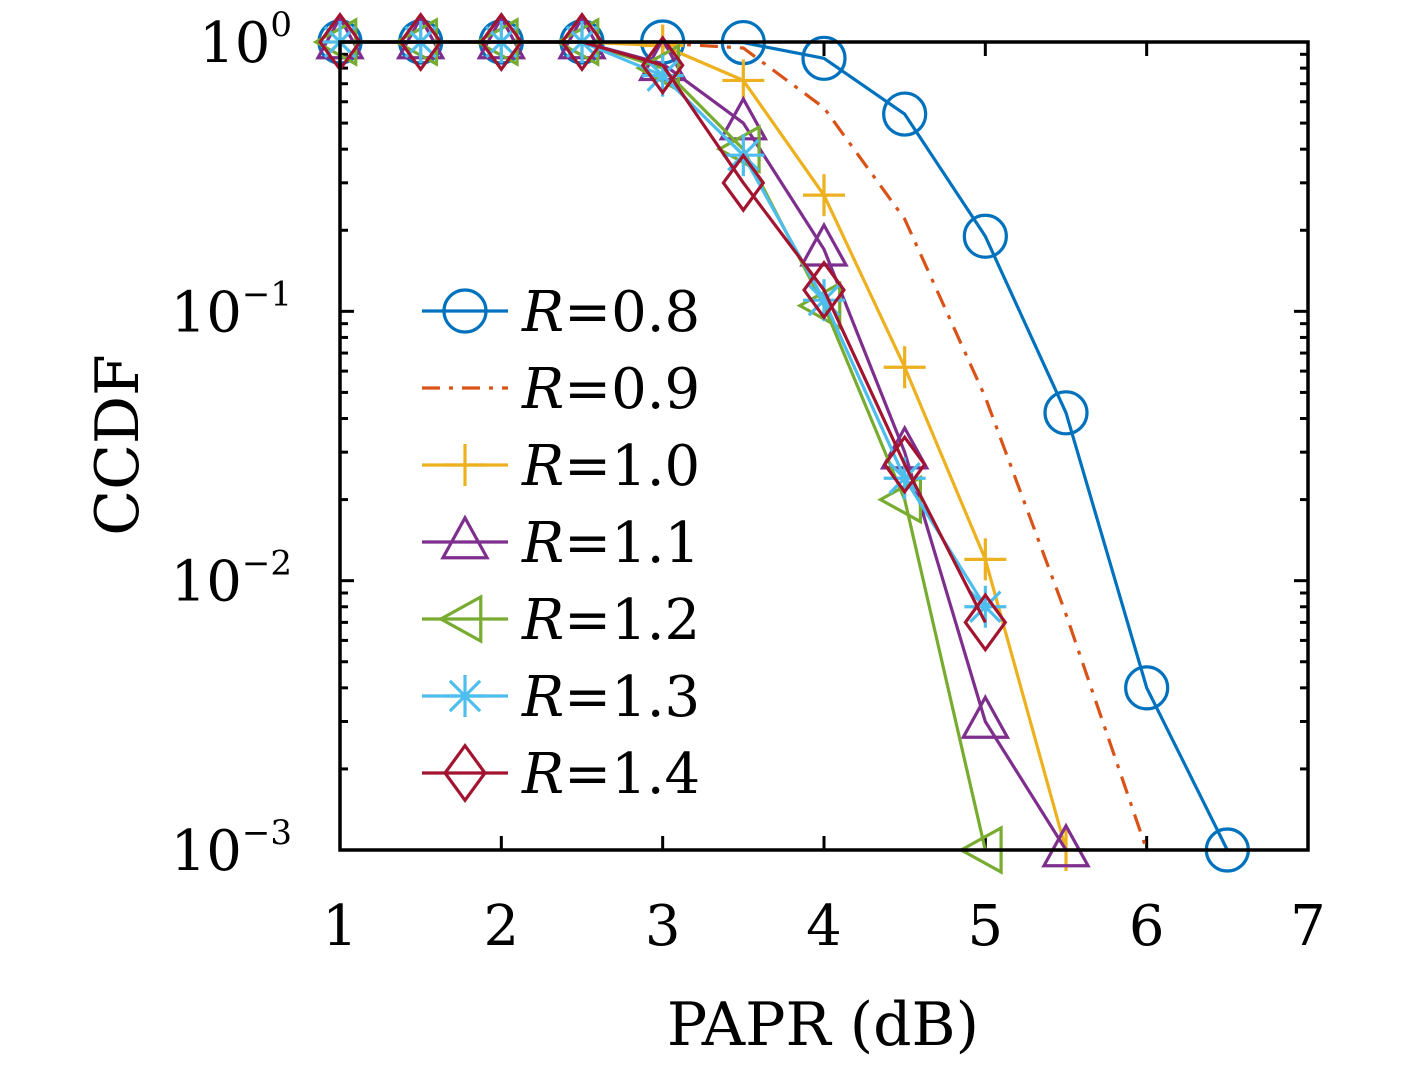 The height and width of the screenshot is (1073, 1417). Describe the element at coordinates (502, 926) in the screenshot. I see `x-tick-label: 2` at that location.